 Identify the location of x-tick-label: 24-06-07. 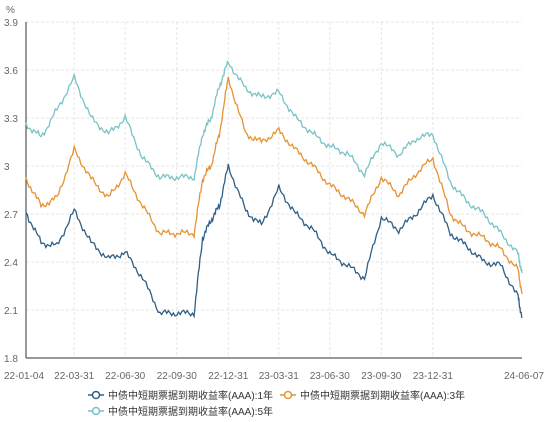
(524, 376).